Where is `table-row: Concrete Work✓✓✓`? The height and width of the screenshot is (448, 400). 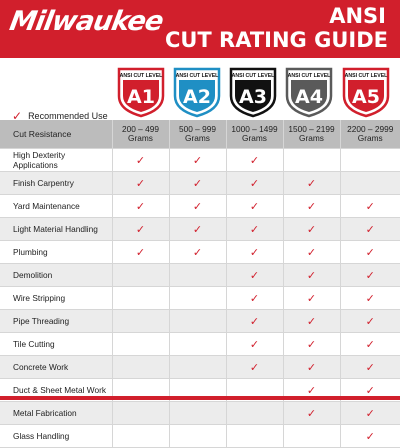 table-row: Concrete Work✓✓✓ is located at coordinates (200, 367).